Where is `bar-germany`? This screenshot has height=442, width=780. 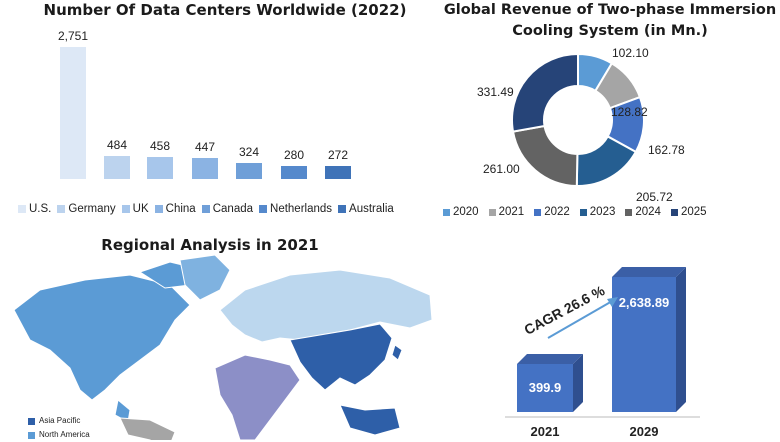 bar-germany is located at coordinates (117, 167).